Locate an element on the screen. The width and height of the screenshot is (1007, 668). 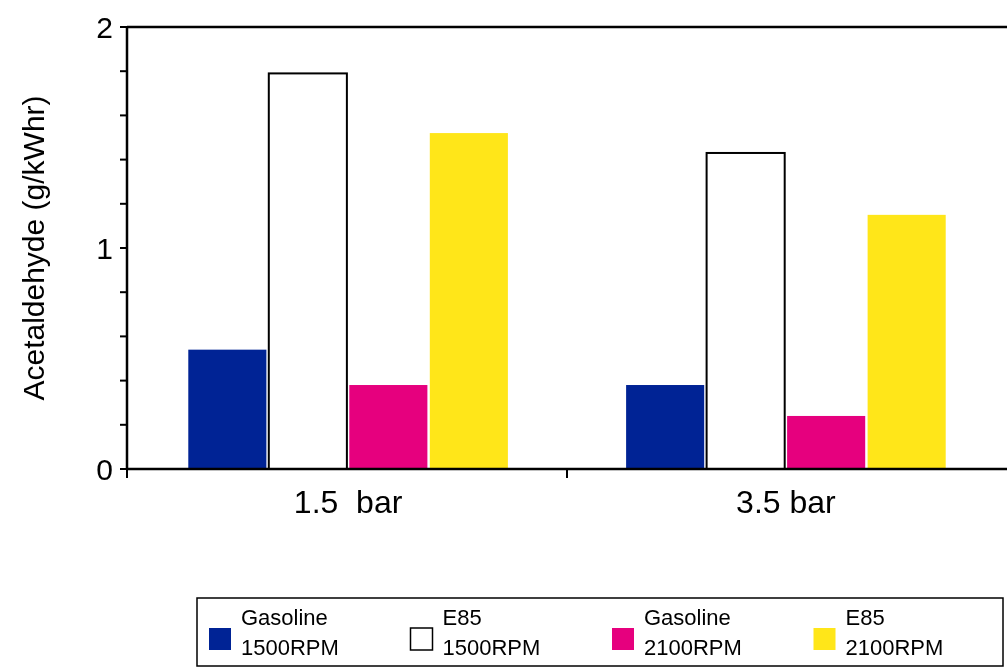
y-tick-label: 0 is located at coordinates (104, 469).